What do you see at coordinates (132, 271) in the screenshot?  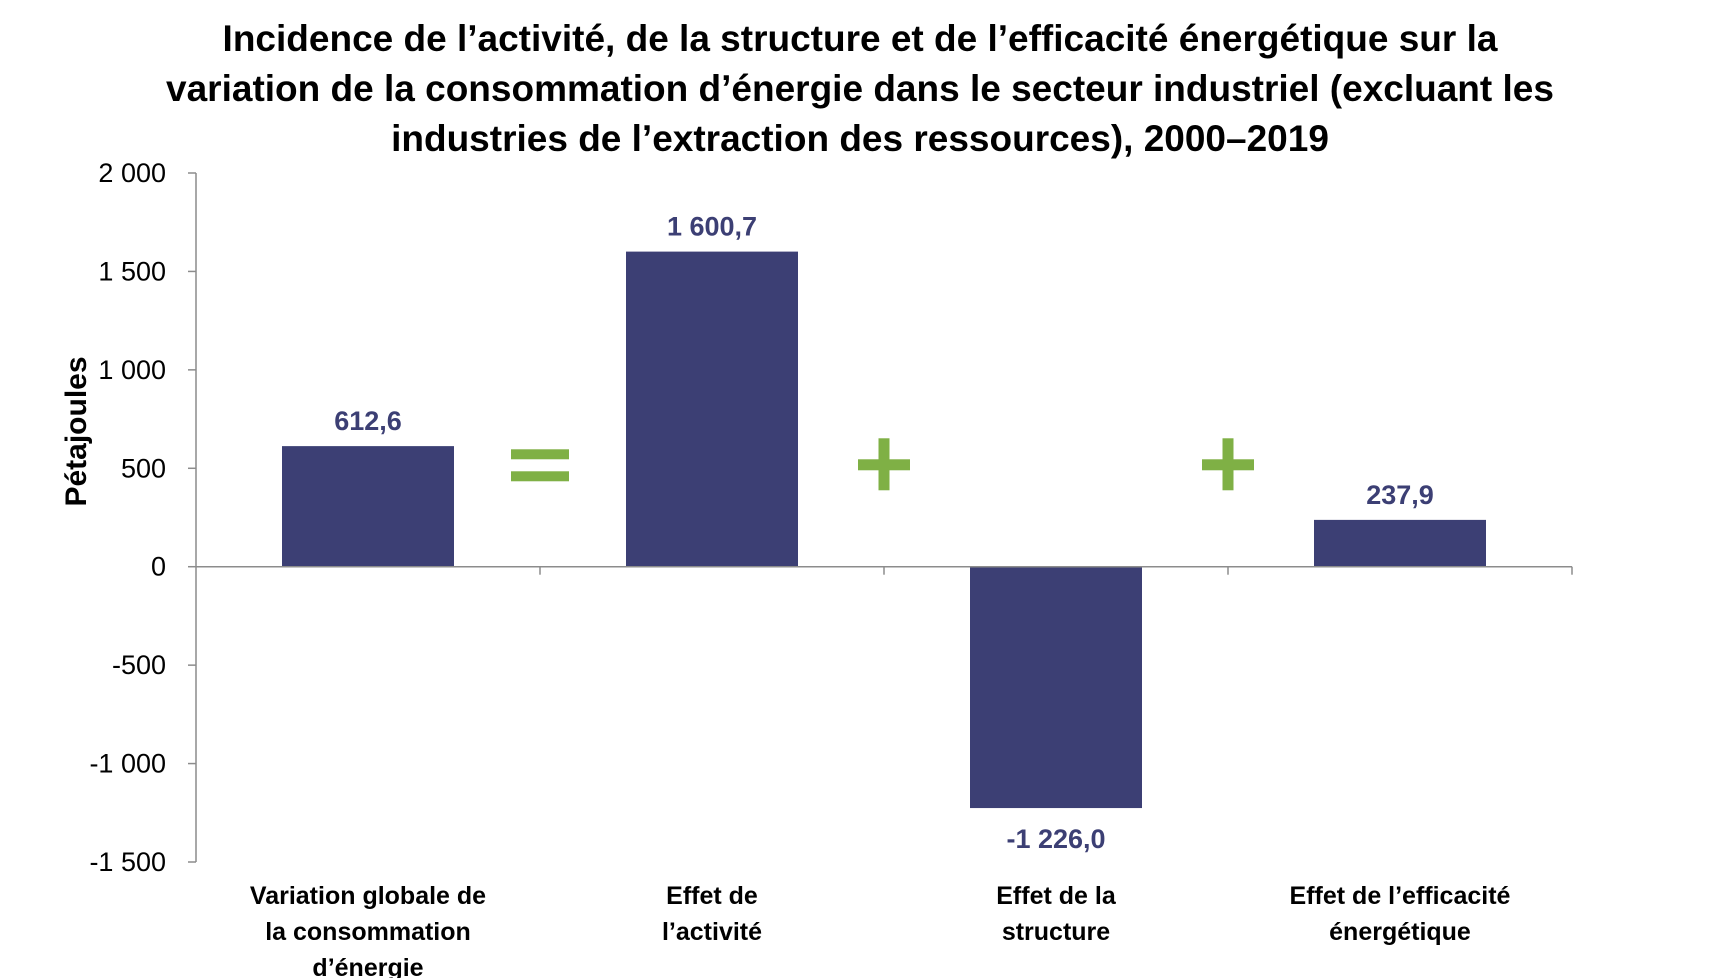 I see `y-tick-label: 1 500` at bounding box center [132, 271].